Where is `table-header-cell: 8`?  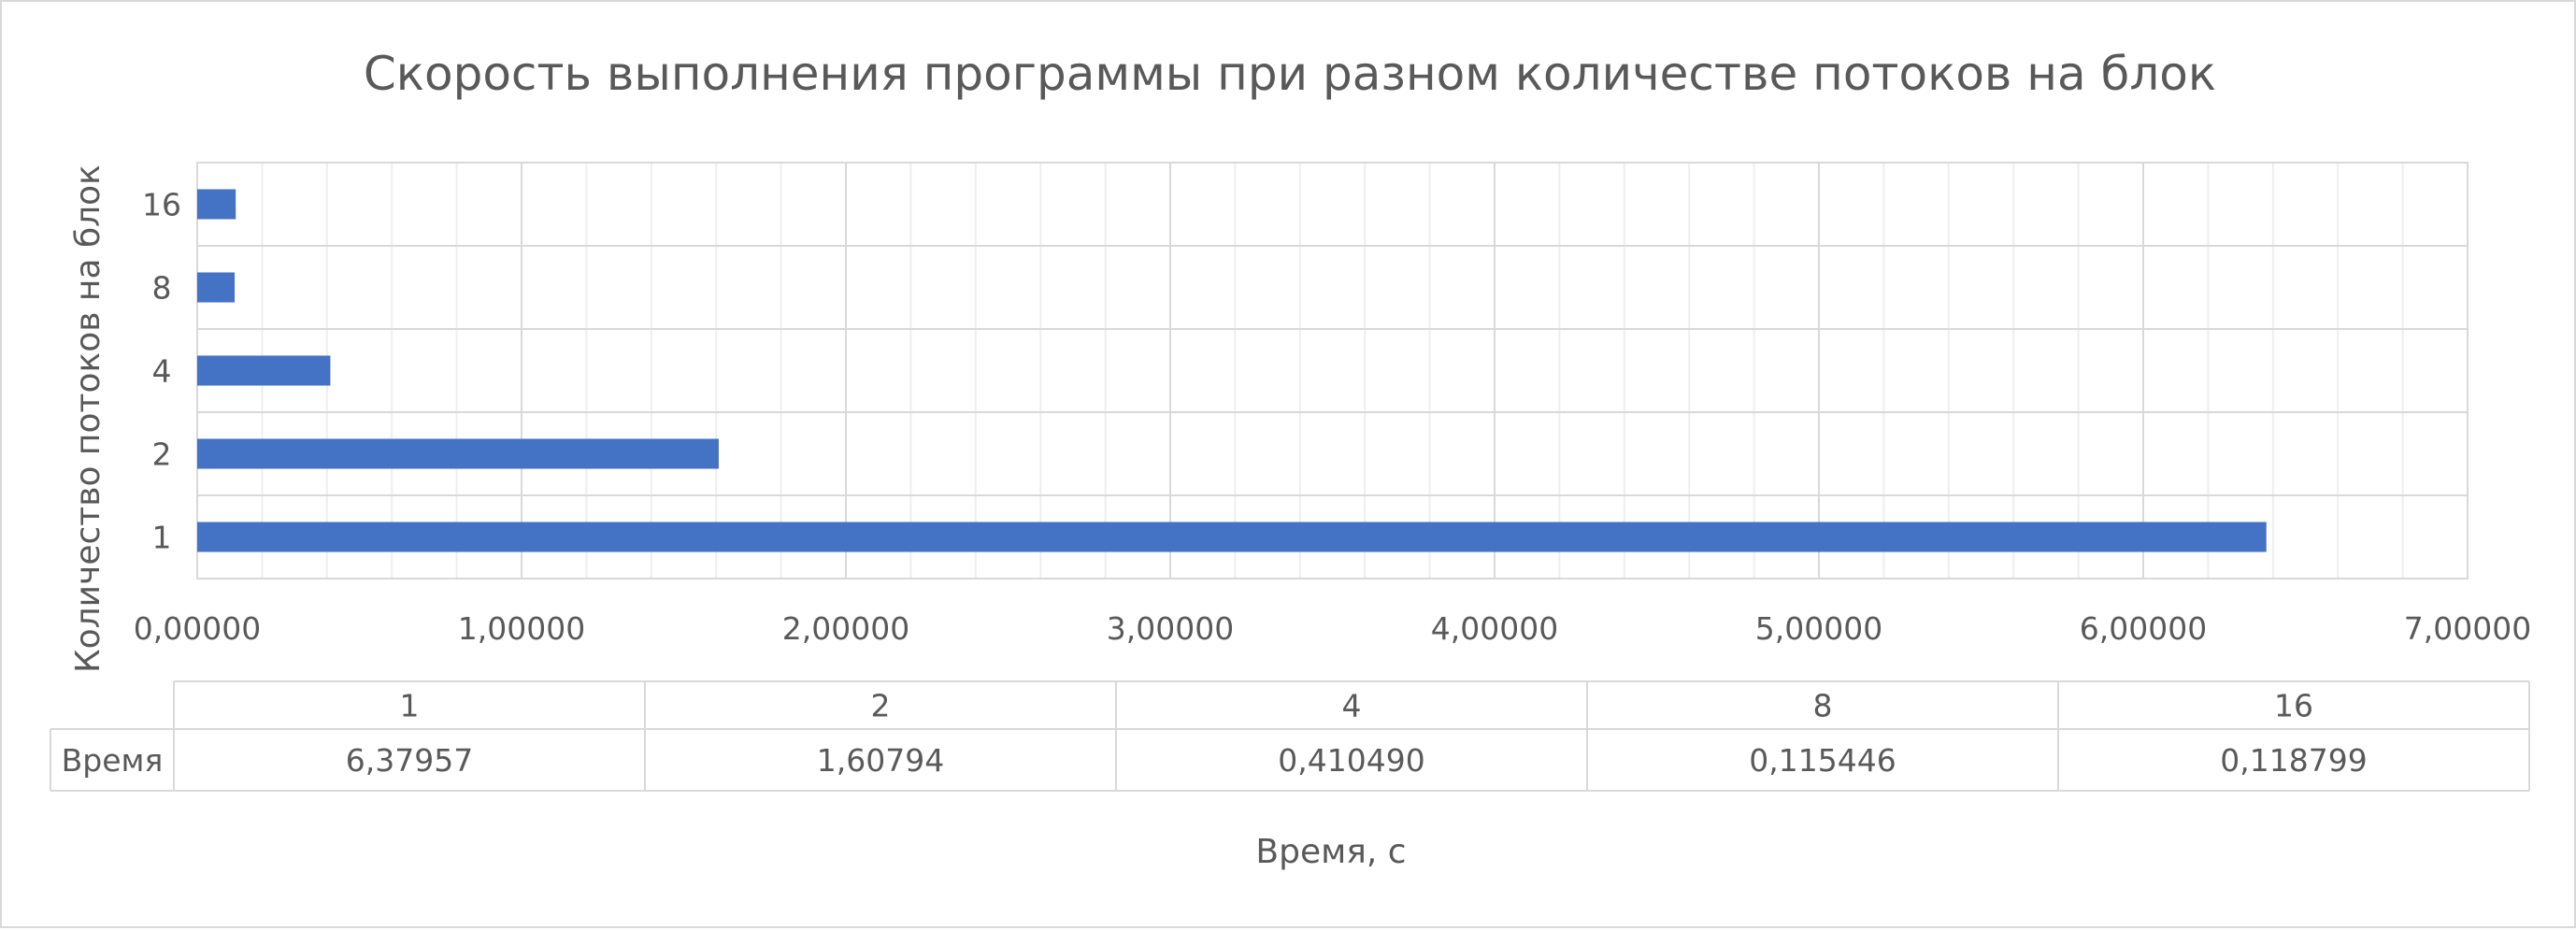
table-header-cell: 8 is located at coordinates (1823, 706).